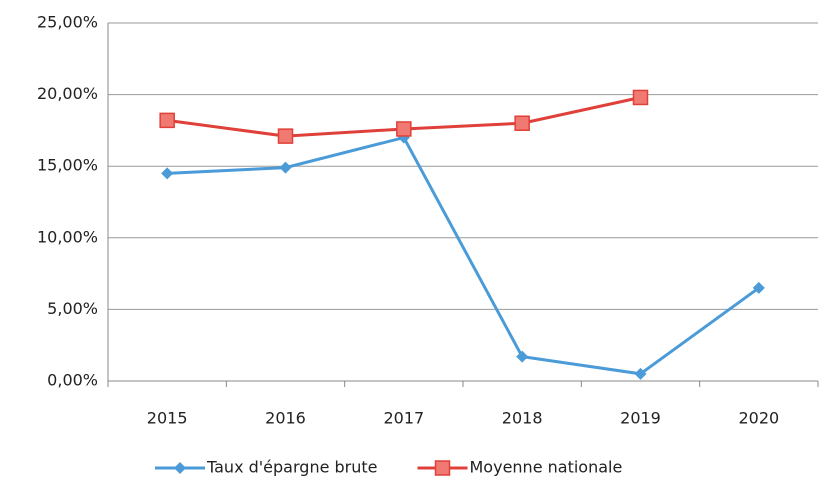 This screenshot has height=491, width=823. What do you see at coordinates (758, 418) in the screenshot?
I see `x-tick-label: 2020` at bounding box center [758, 418].